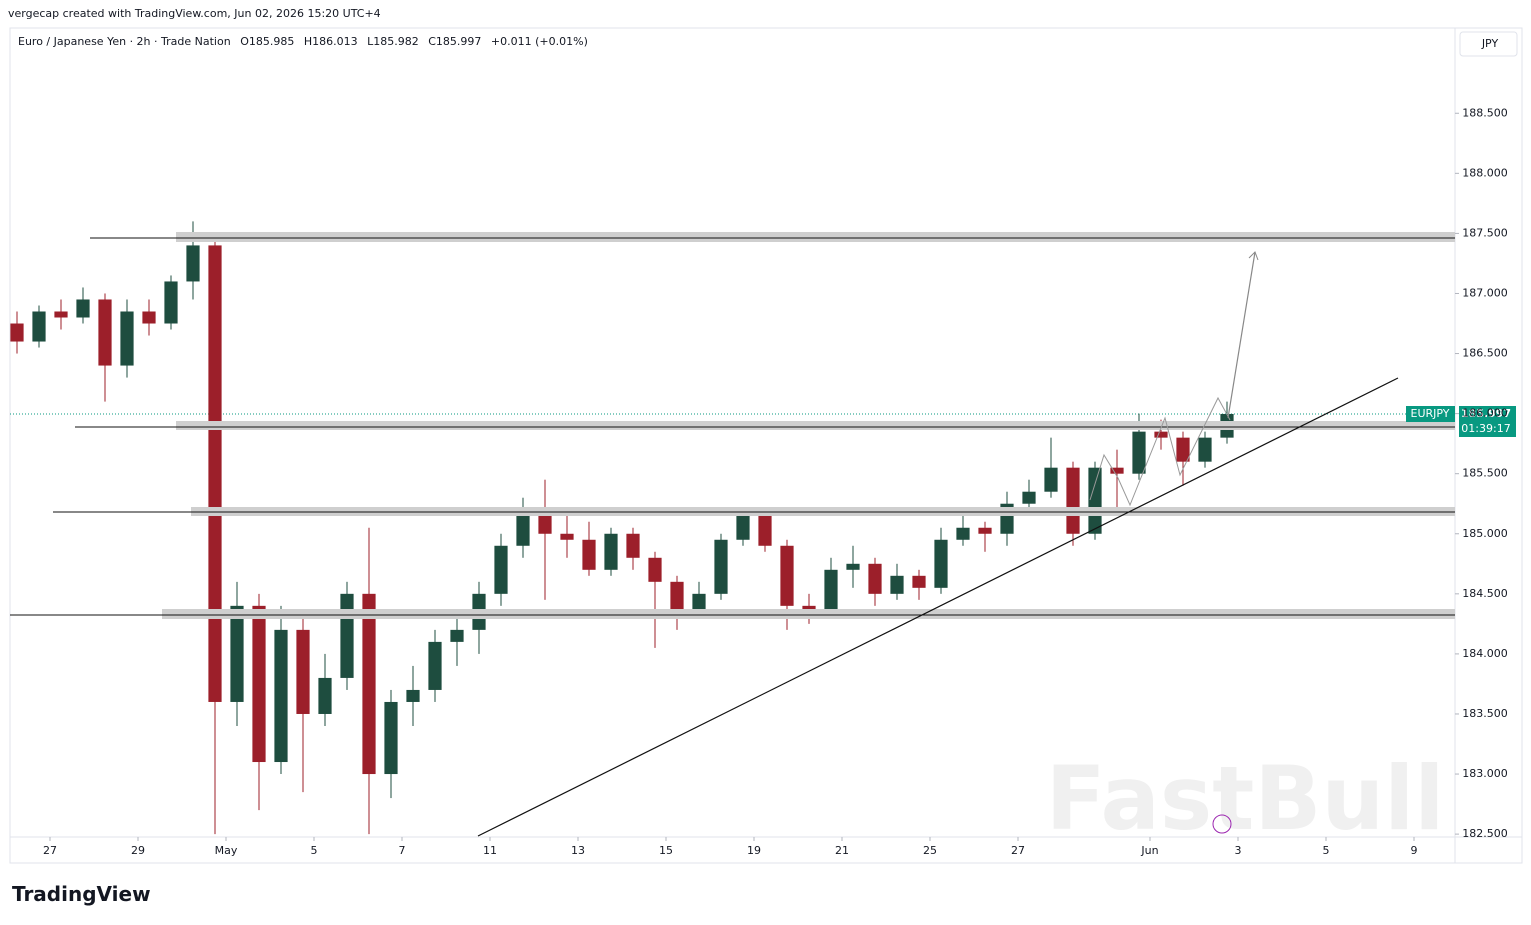 Image resolution: width=1531 pixels, height=925 pixels. I want to click on y-tick-label: 183.500, so click(1485, 713).